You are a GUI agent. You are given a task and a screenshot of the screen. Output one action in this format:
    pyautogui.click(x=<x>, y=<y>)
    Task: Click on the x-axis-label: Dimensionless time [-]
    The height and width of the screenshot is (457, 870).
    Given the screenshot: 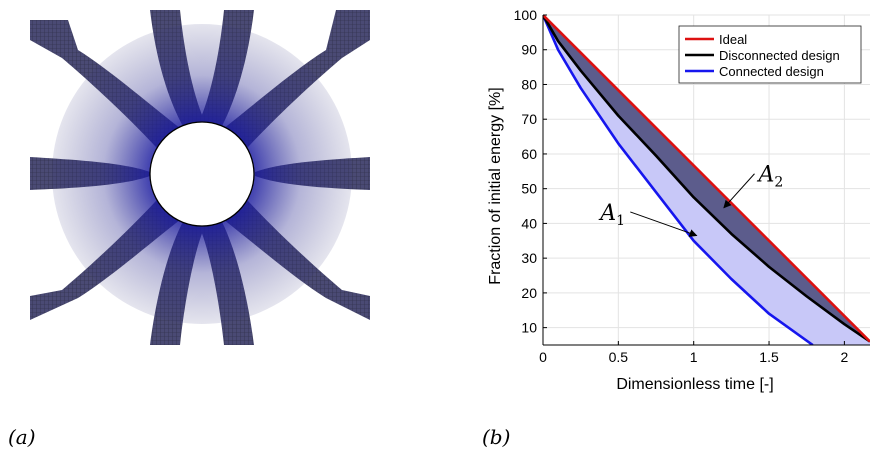 What is the action you would take?
    pyautogui.click(x=694, y=384)
    